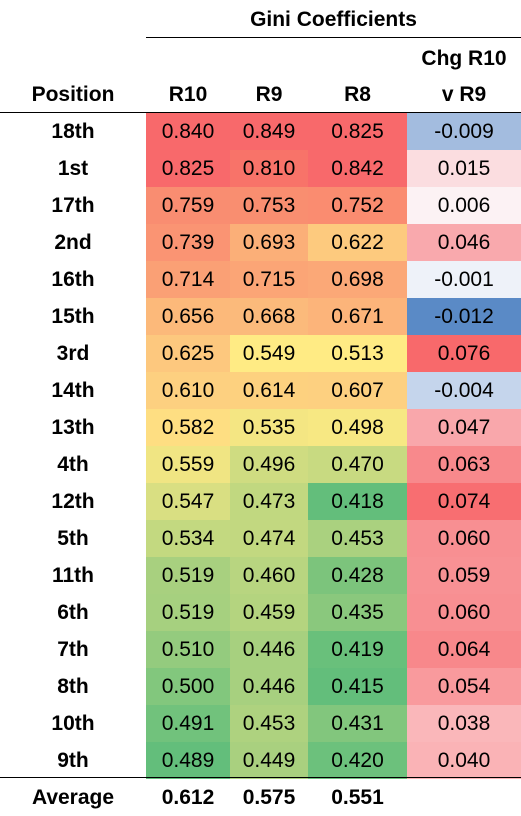 This screenshot has width=521, height=816. What do you see at coordinates (188, 353) in the screenshot?
I see `r10-cell: 0.625` at bounding box center [188, 353].